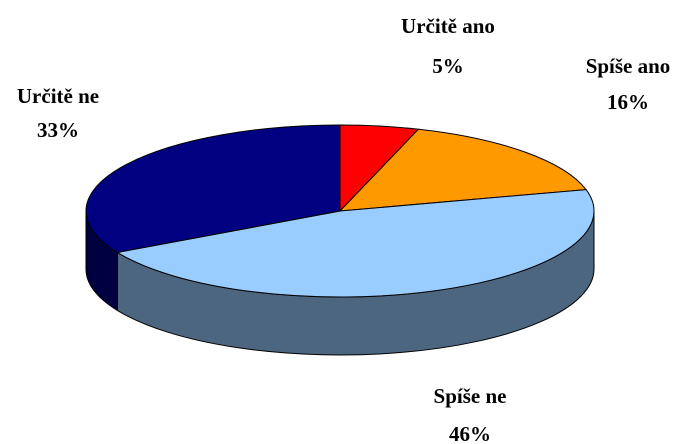 The image size is (690, 444). Describe the element at coordinates (470, 433) in the screenshot. I see `value-label: 46%` at that location.